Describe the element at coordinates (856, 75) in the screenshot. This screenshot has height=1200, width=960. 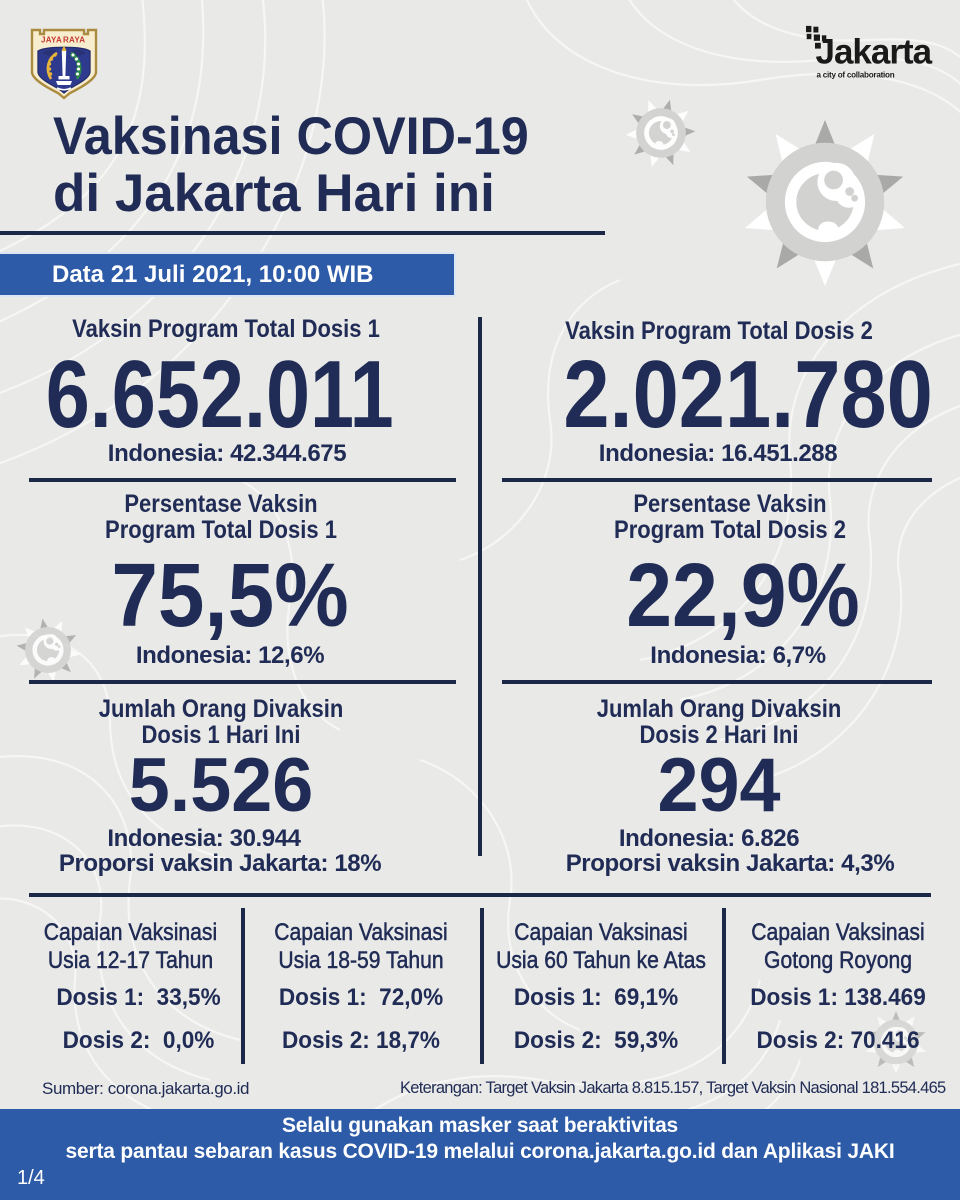
I see `svg-text: a city of collaboration` at that location.